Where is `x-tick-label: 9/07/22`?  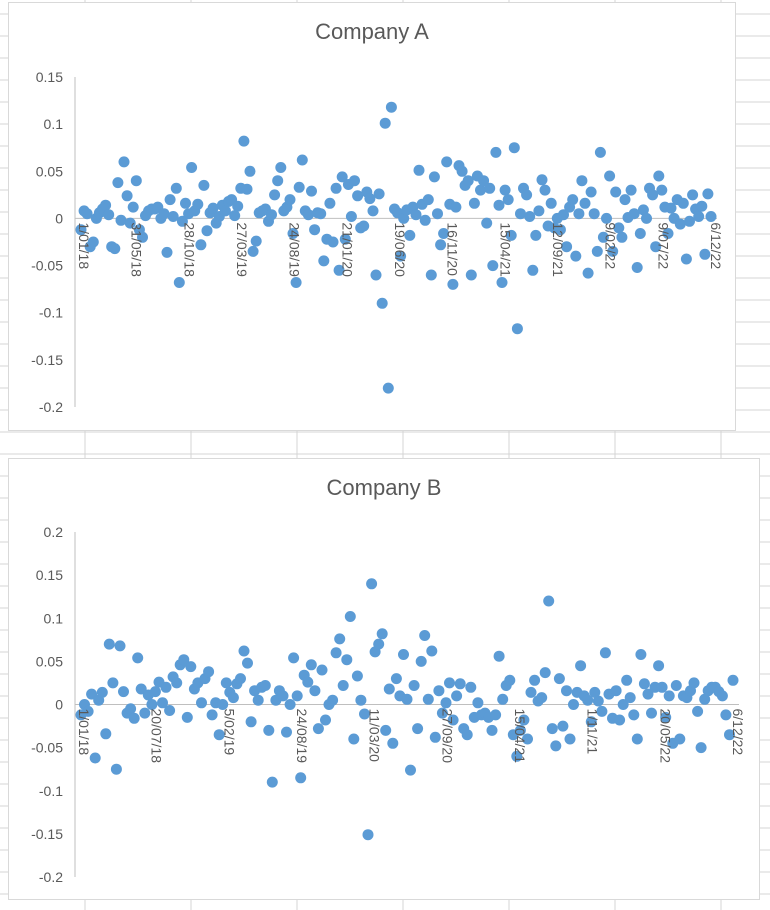 x-tick-label: 9/07/22 is located at coordinates (663, 245).